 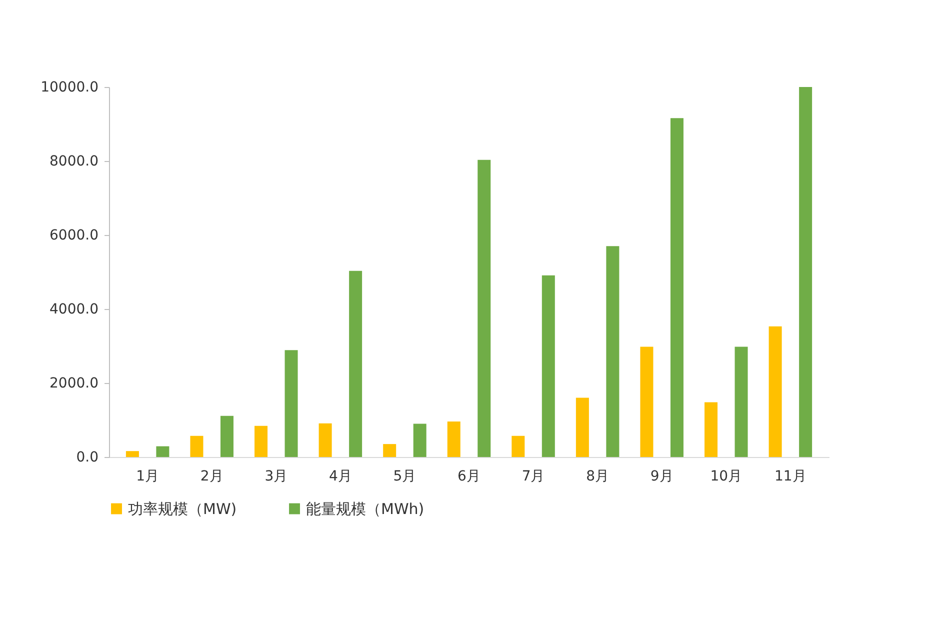 I want to click on y-tick-label: 10000.0, so click(x=69, y=88).